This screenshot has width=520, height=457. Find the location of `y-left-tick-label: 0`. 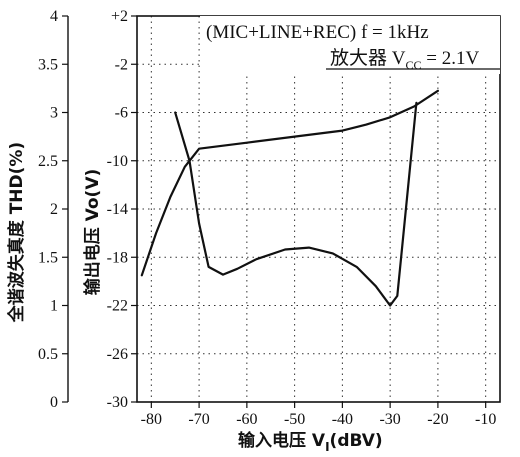

y-left-tick-label: 0 is located at coordinates (54, 402).